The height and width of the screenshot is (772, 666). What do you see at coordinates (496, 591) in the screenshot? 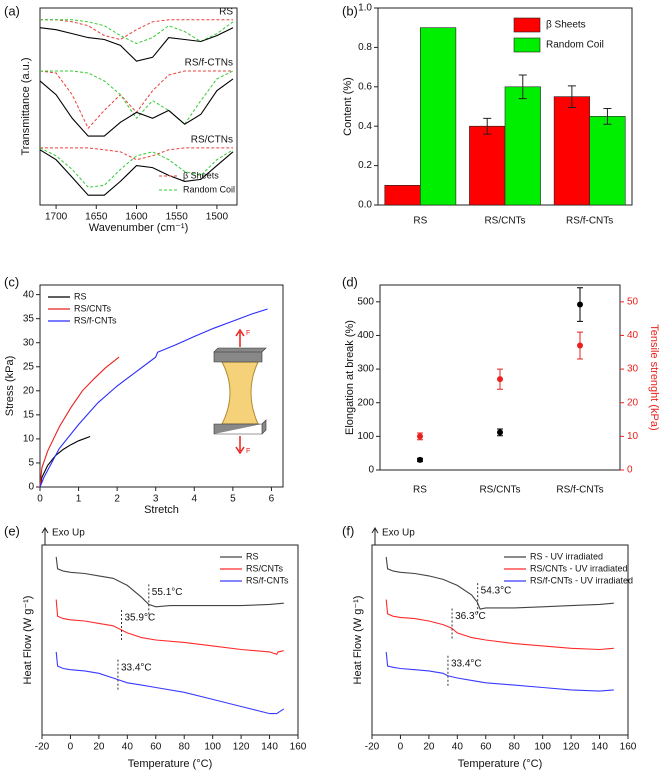
I see `transition-label: 54.3°C` at bounding box center [496, 591].